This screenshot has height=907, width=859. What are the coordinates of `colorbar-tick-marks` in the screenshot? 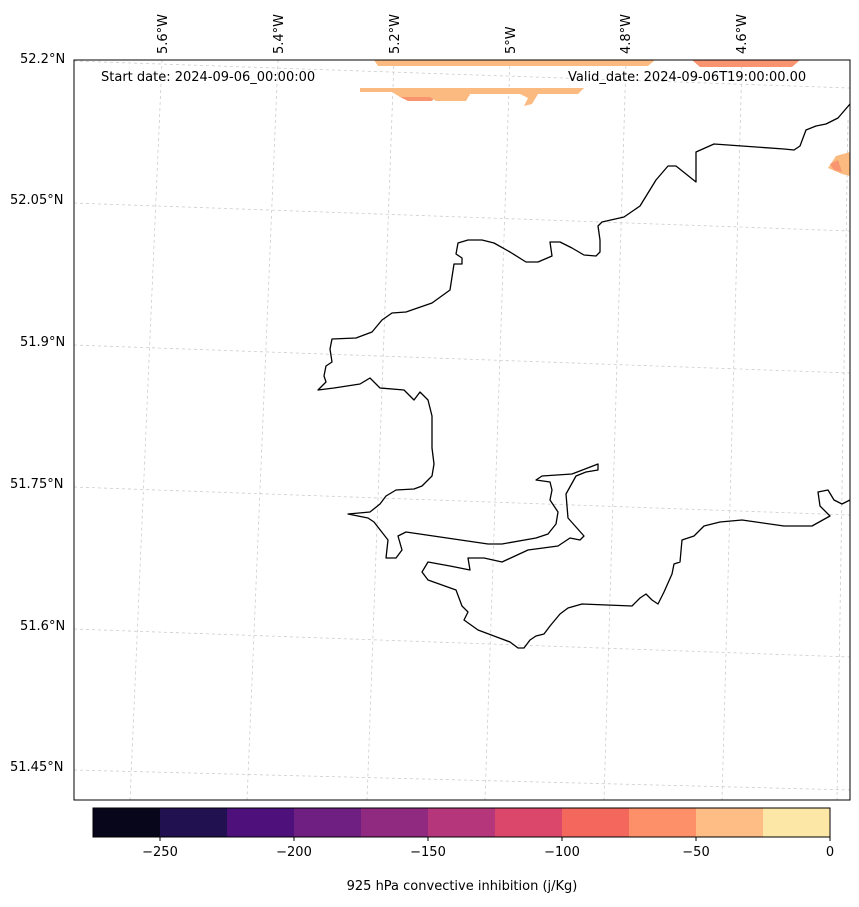 It's located at (495, 839).